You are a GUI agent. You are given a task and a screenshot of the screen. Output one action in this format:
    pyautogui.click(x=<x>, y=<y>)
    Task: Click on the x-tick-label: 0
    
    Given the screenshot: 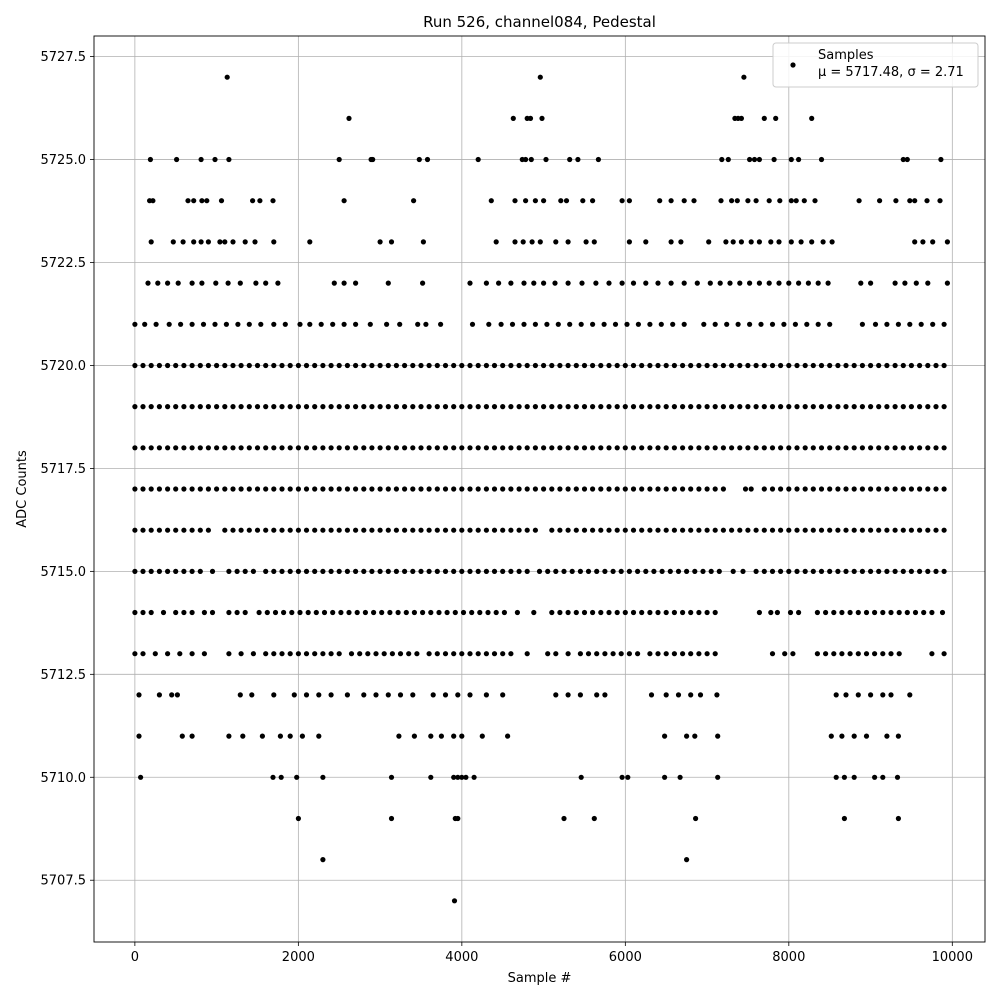 What is the action you would take?
    pyautogui.click(x=135, y=957)
    